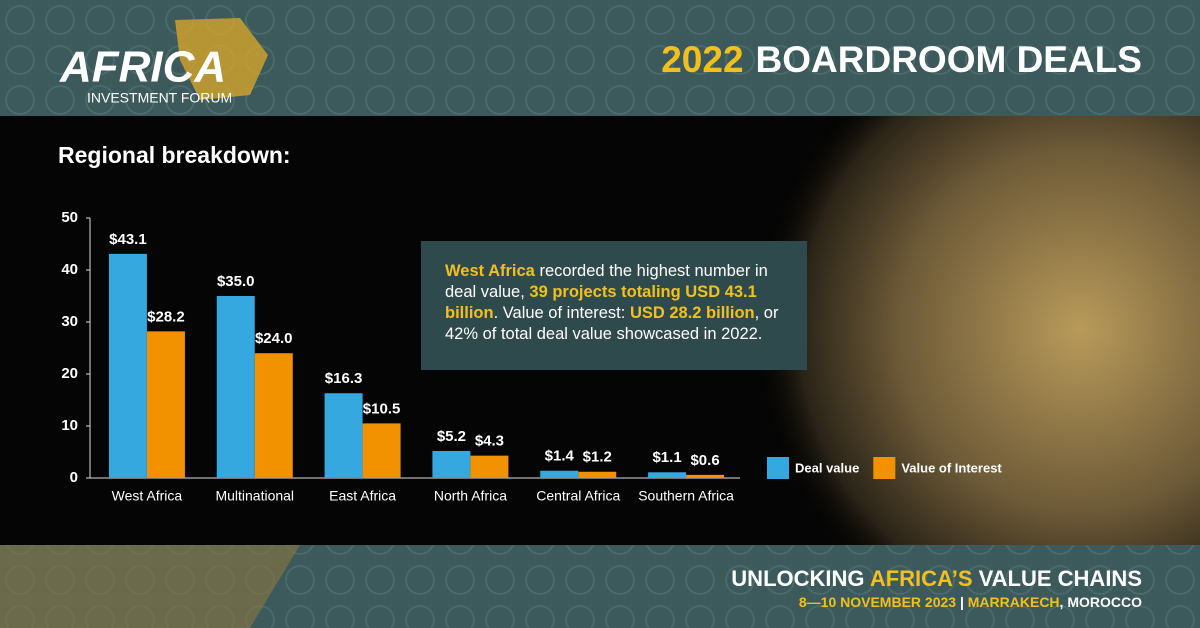 The height and width of the screenshot is (628, 1200). What do you see at coordinates (1013, 602) in the screenshot?
I see `text-run: MARRAKECH` at bounding box center [1013, 602].